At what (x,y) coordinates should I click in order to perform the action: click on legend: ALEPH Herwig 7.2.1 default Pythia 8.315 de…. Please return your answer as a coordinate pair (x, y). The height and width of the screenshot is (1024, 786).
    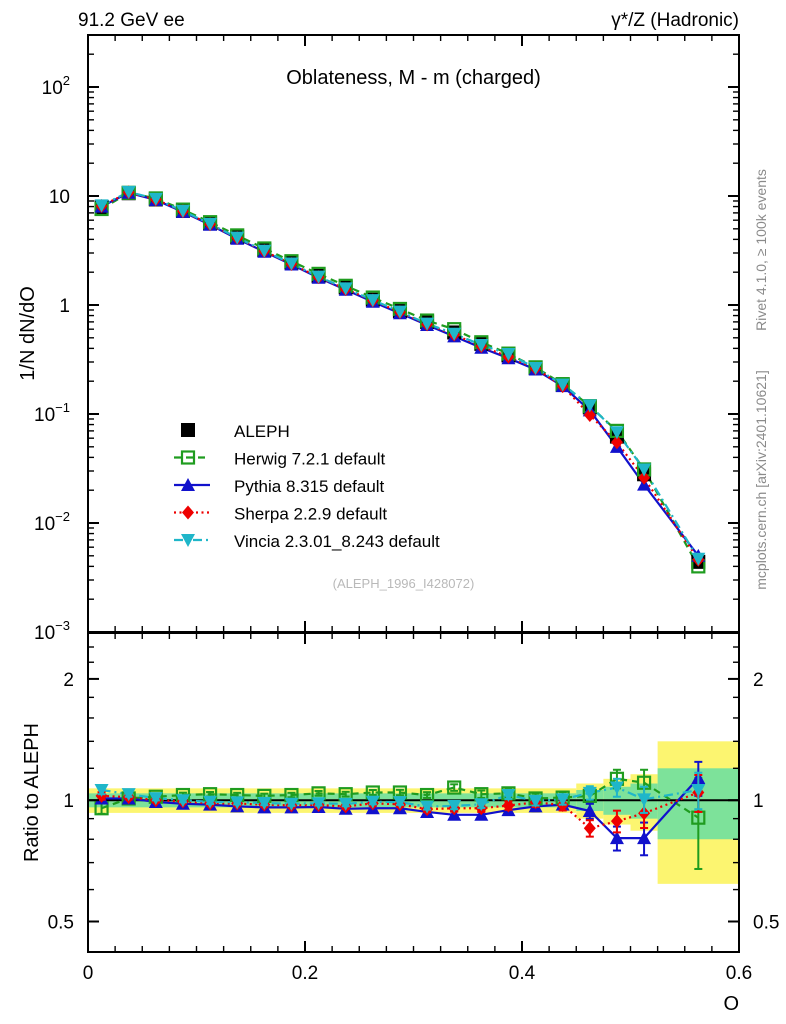
    Looking at the image, I should click on (307, 486).